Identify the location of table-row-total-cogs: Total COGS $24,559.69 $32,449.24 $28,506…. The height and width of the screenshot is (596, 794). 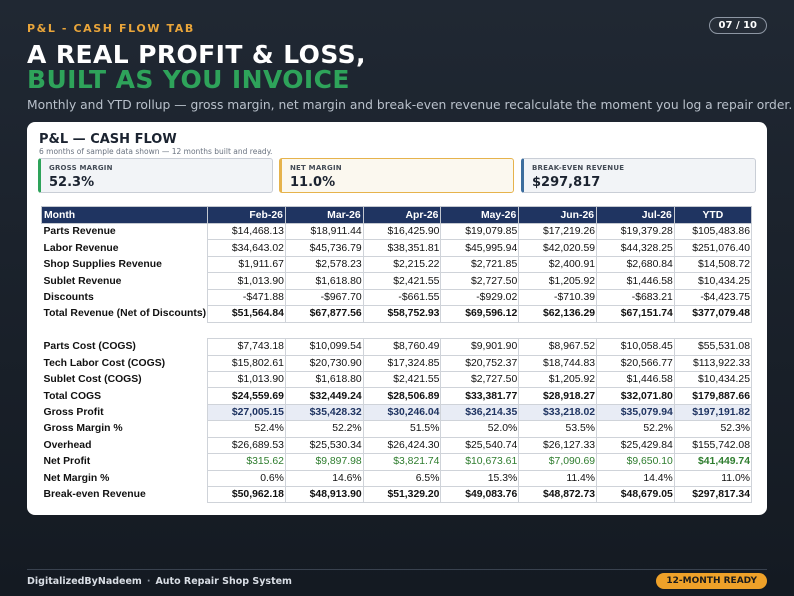
(397, 396).